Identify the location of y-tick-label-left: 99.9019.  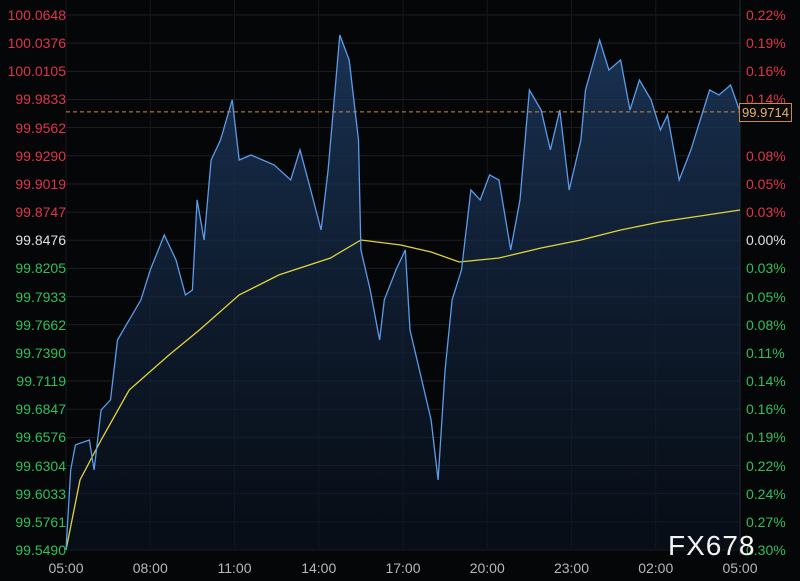
(40, 183).